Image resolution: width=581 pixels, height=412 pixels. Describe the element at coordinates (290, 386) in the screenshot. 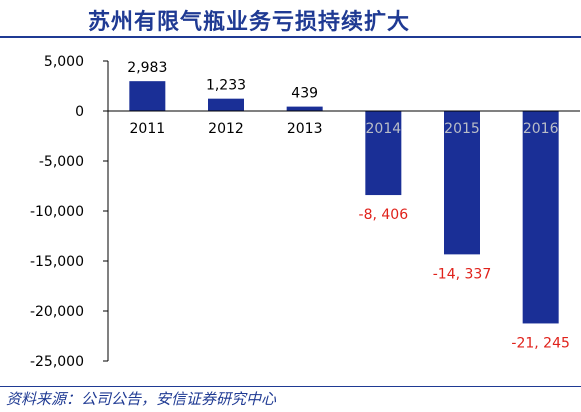

I see `footer-divider` at that location.